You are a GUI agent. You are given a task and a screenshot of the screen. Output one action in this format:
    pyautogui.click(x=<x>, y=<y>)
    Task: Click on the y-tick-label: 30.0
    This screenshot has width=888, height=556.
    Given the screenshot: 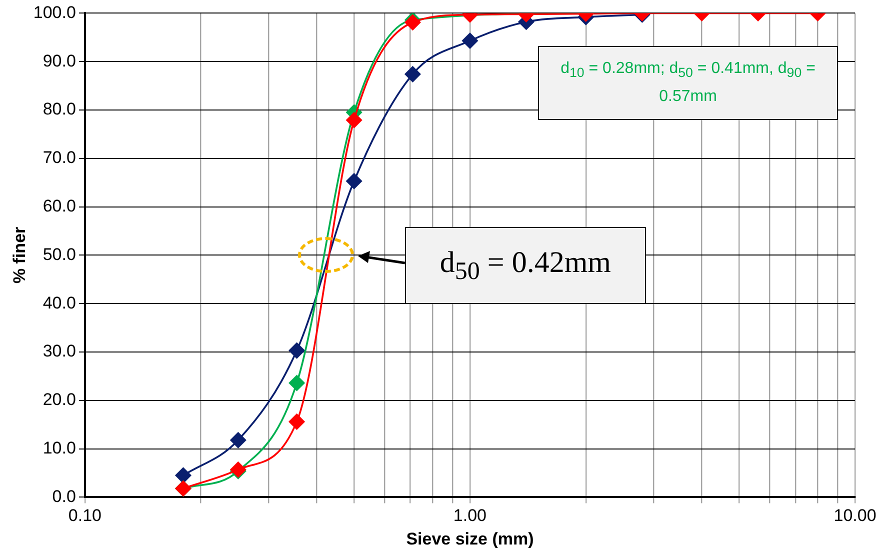 What is the action you would take?
    pyautogui.click(x=59, y=351)
    